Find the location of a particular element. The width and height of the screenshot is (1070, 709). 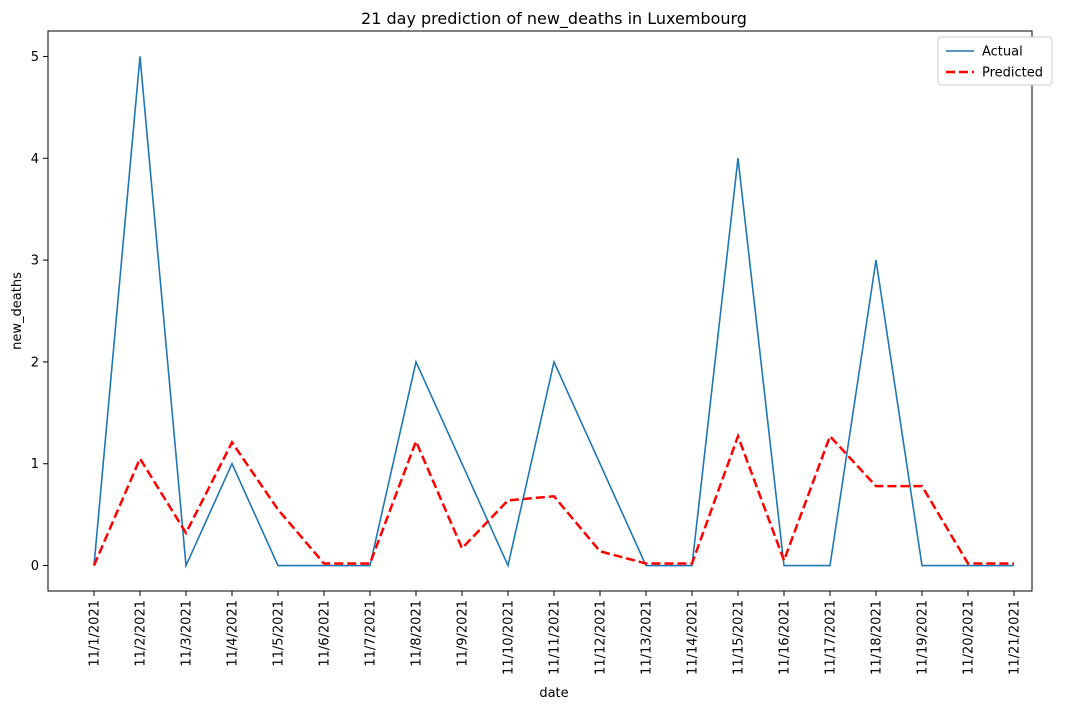

x-tick-label: 11/8/2021 is located at coordinates (417, 633).